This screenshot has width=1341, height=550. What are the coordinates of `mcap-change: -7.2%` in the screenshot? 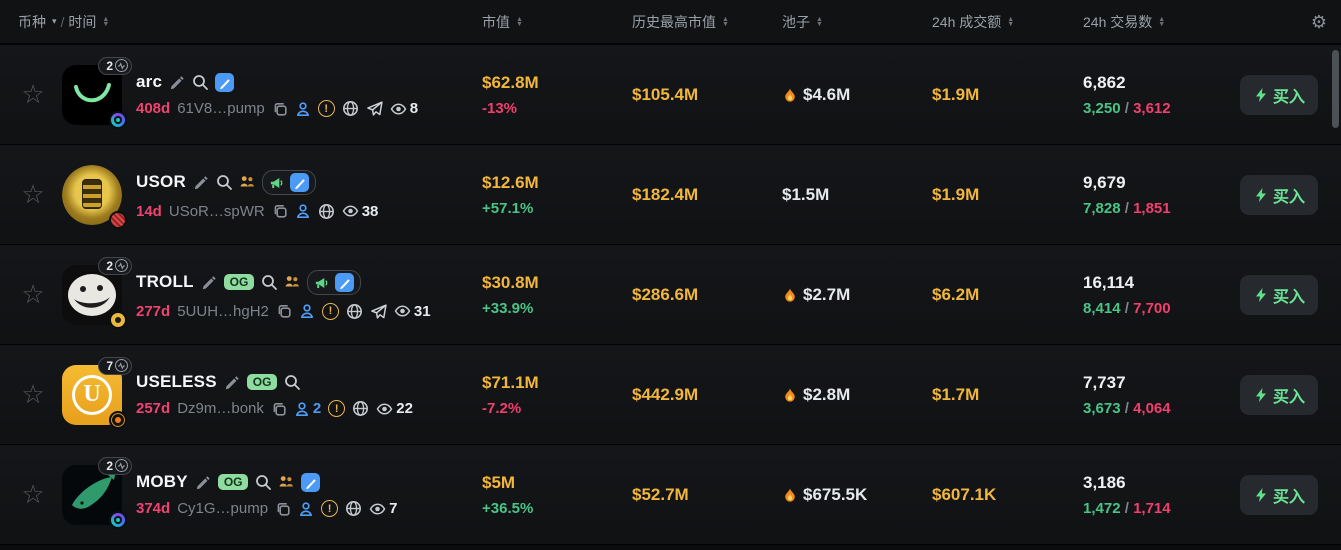 It's located at (502, 408).